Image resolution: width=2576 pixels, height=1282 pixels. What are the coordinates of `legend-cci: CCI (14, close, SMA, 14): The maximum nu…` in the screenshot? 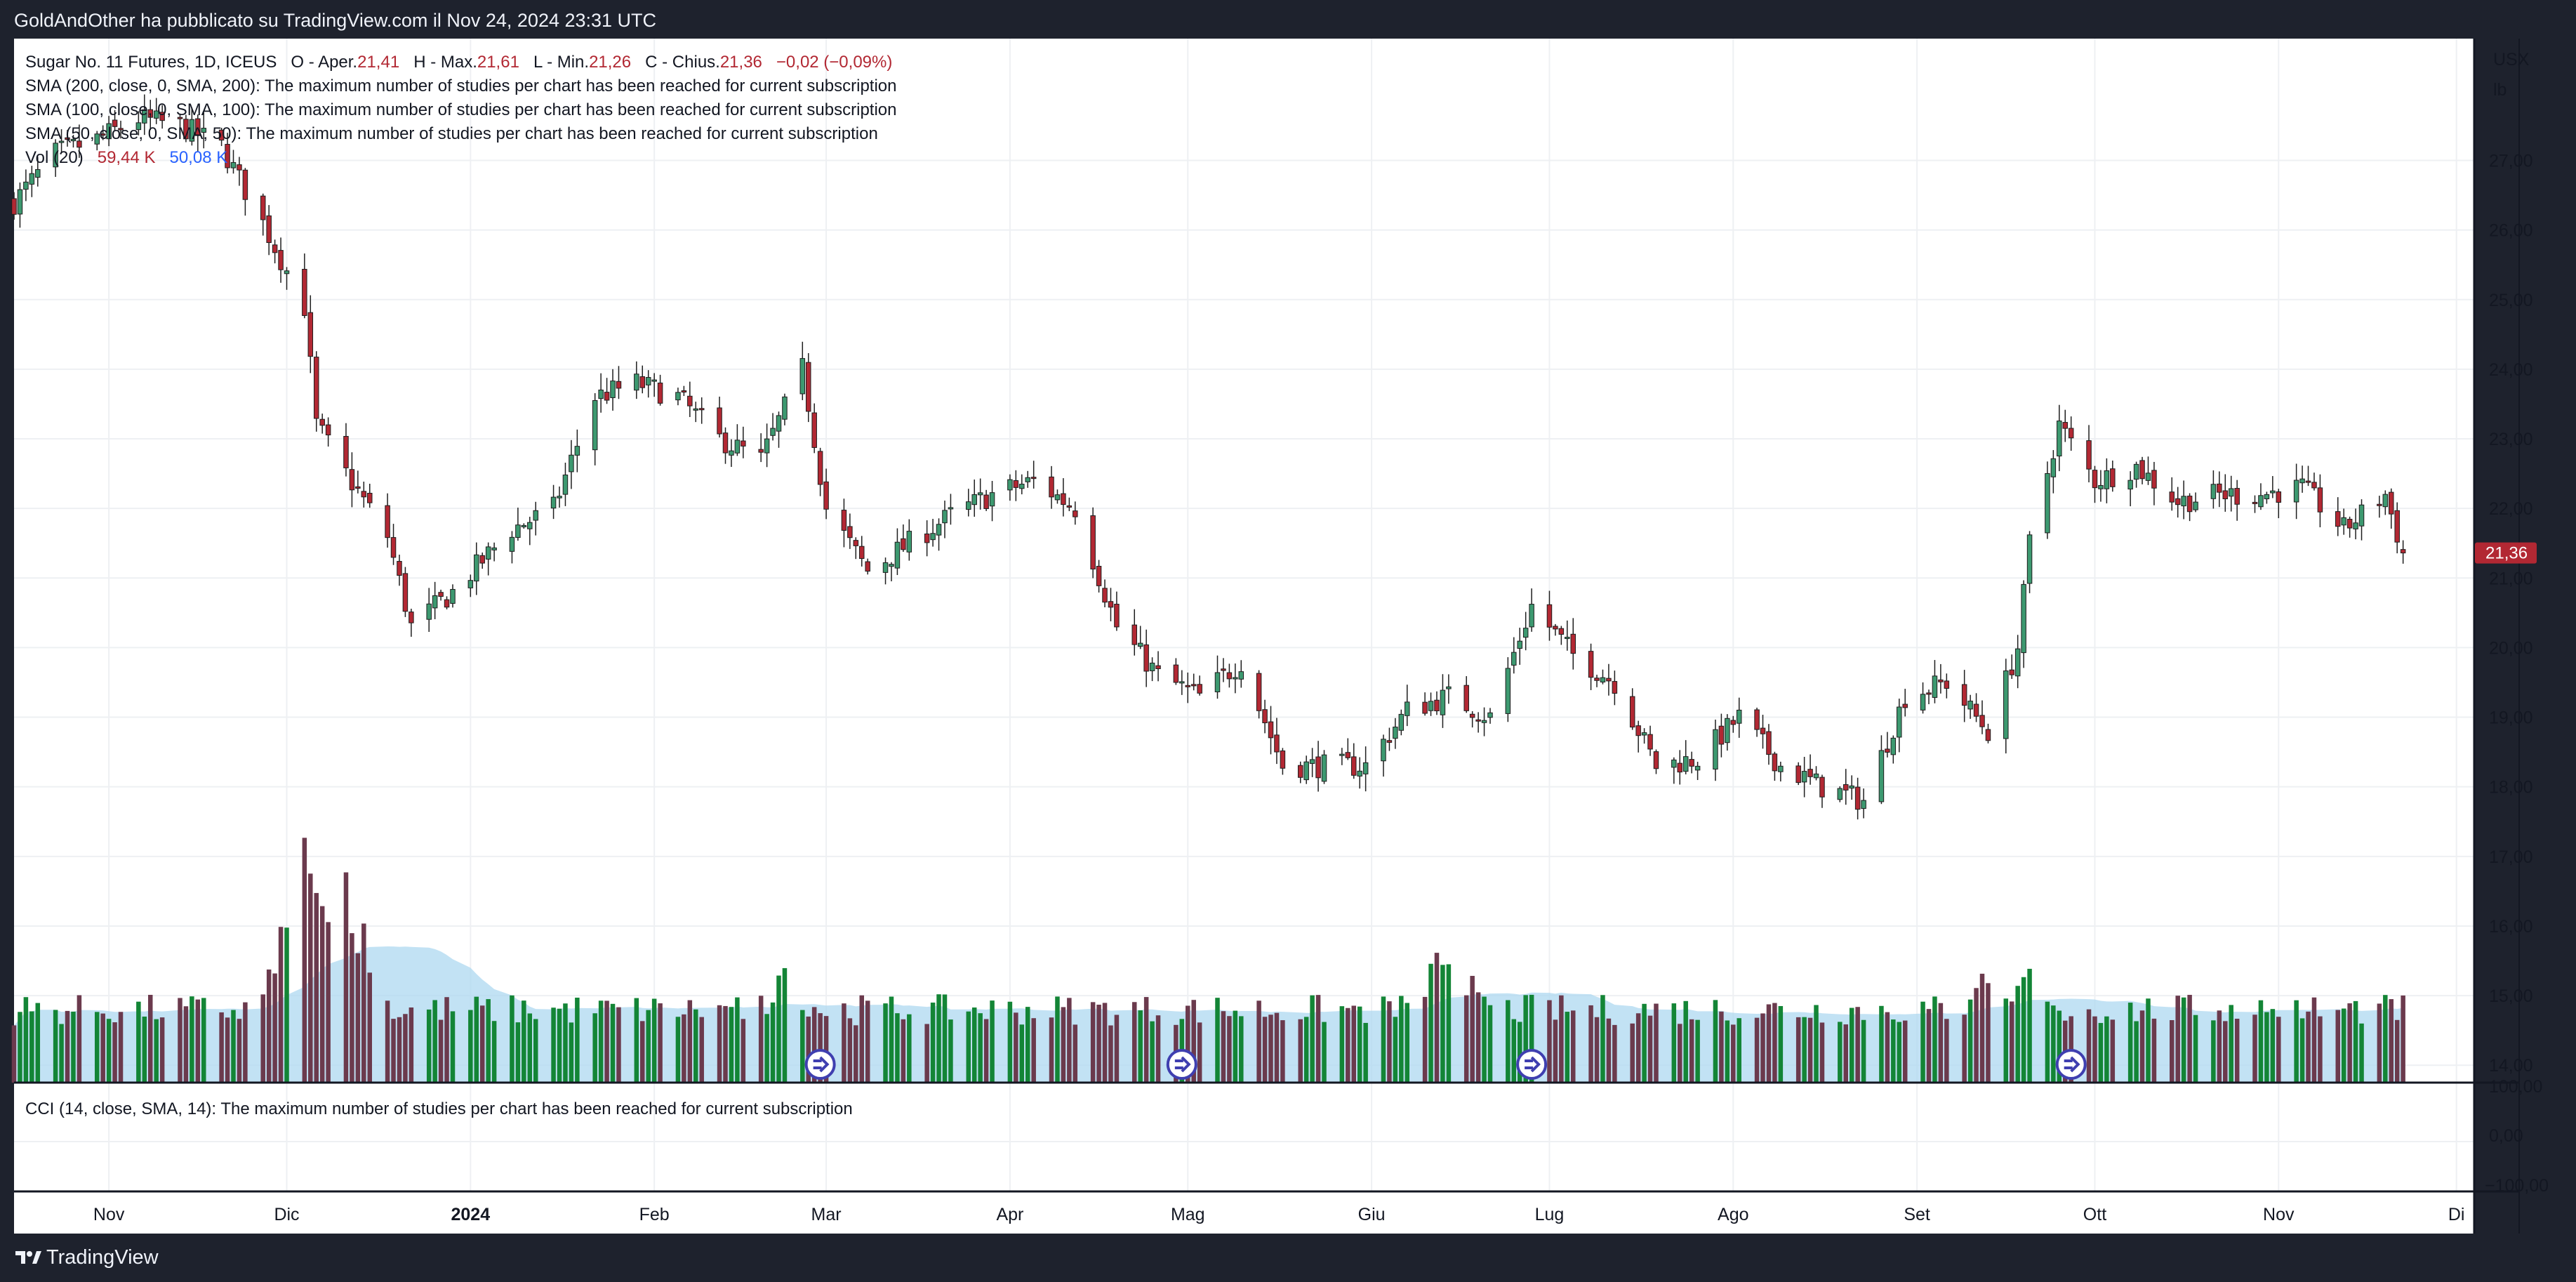 It's located at (439, 1108).